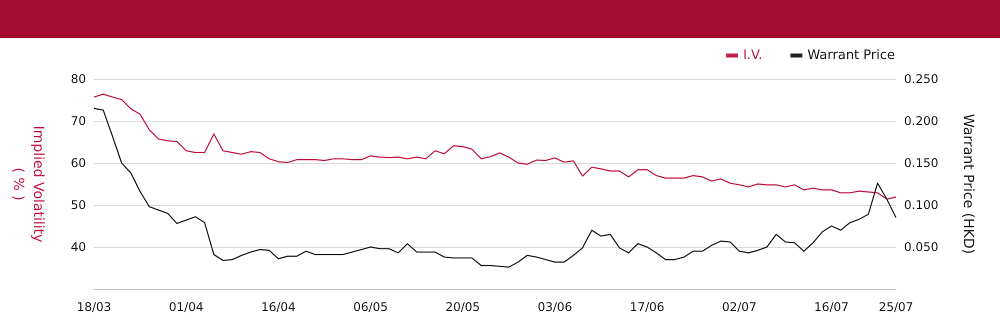 This screenshot has width=1000, height=324. Describe the element at coordinates (278, 307) in the screenshot. I see `x-tick-label: 16/04` at that location.